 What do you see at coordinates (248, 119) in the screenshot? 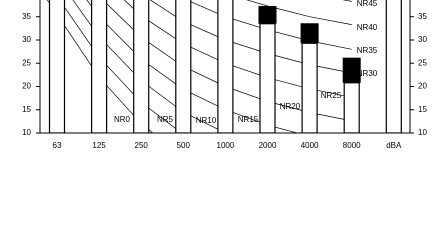
I see `curve-label: NR15` at bounding box center [248, 119].